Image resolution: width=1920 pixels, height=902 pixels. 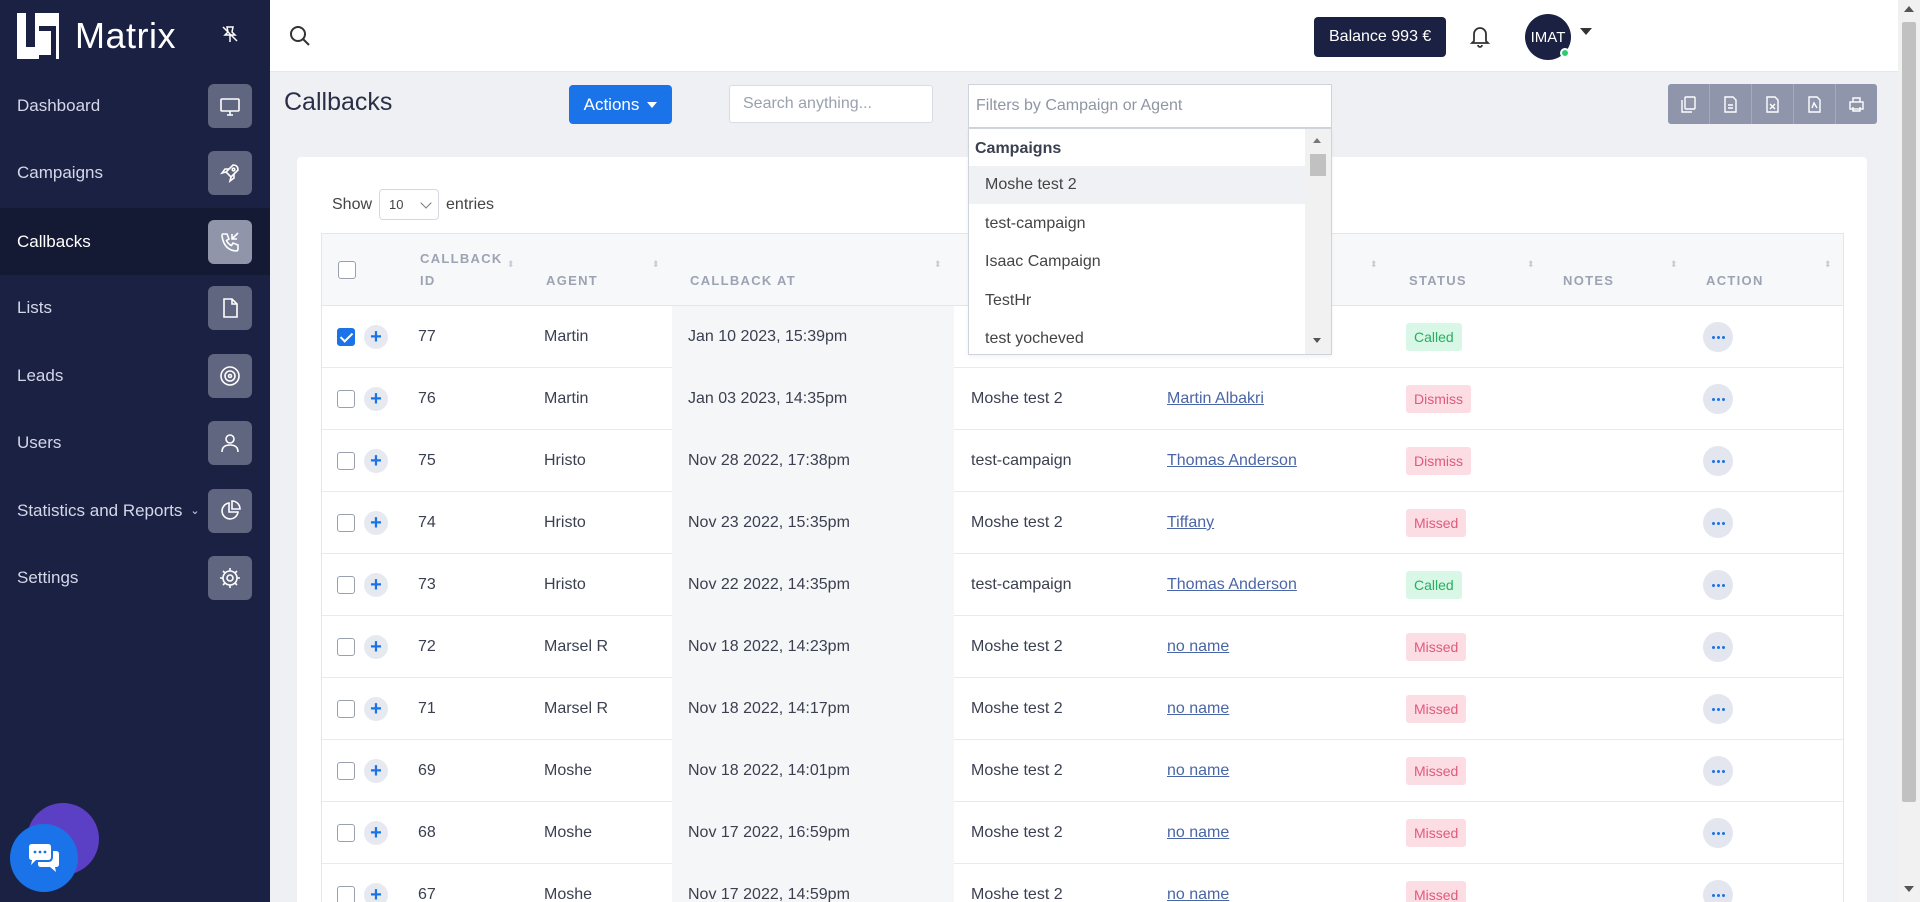 I want to click on pin-icon, so click(x=230, y=34).